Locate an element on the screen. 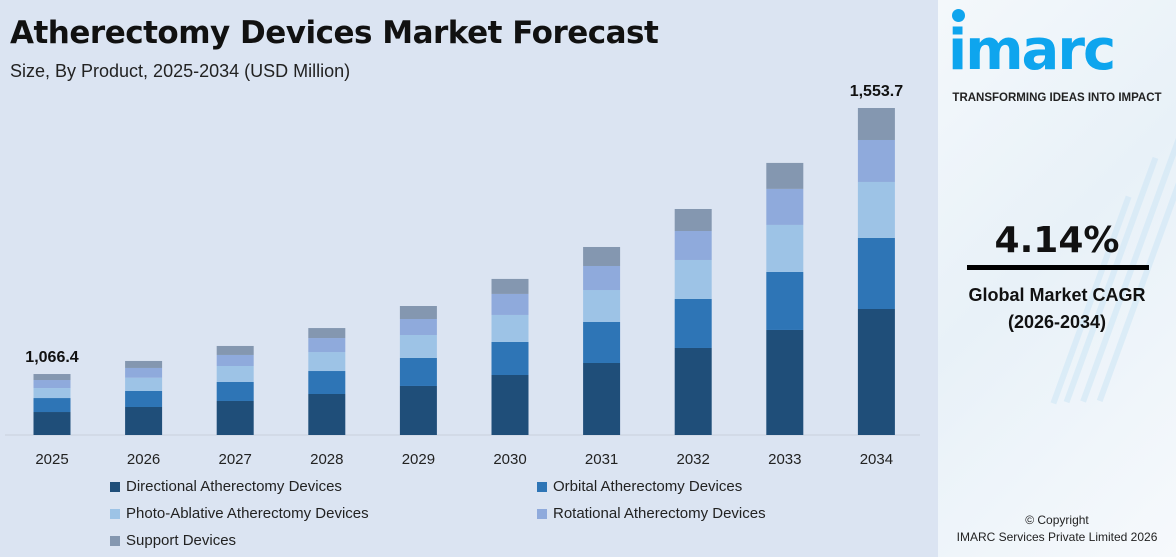 The width and height of the screenshot is (1176, 557). legend-item-orbital: Orbital Atherectomy Devices is located at coordinates (639, 487).